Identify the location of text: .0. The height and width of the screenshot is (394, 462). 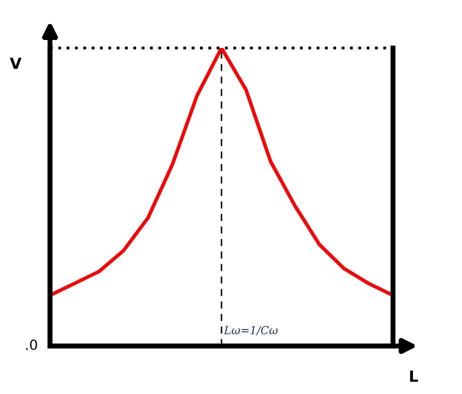
(32, 345).